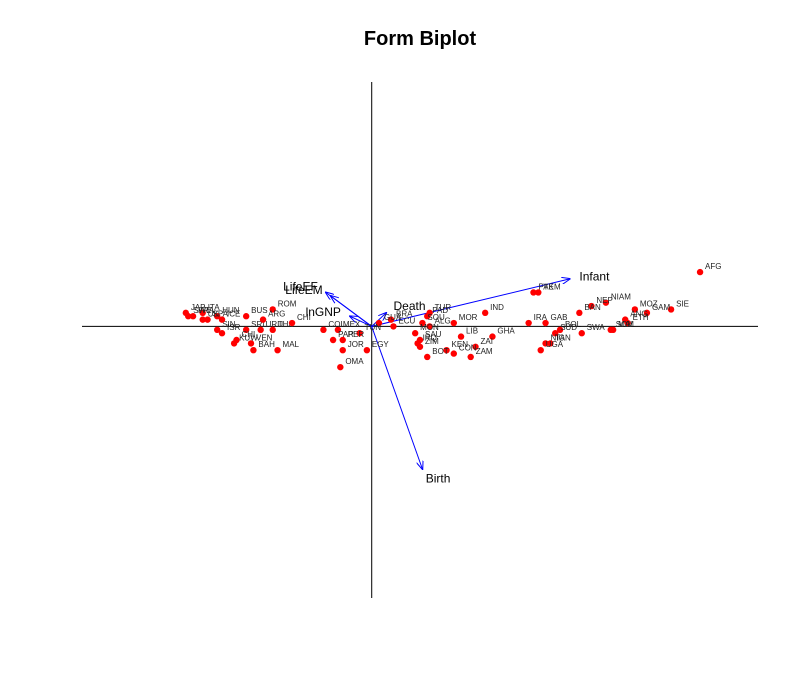 The image size is (800, 700). What do you see at coordinates (484, 351) in the screenshot?
I see `observation-label: ZAM` at bounding box center [484, 351].